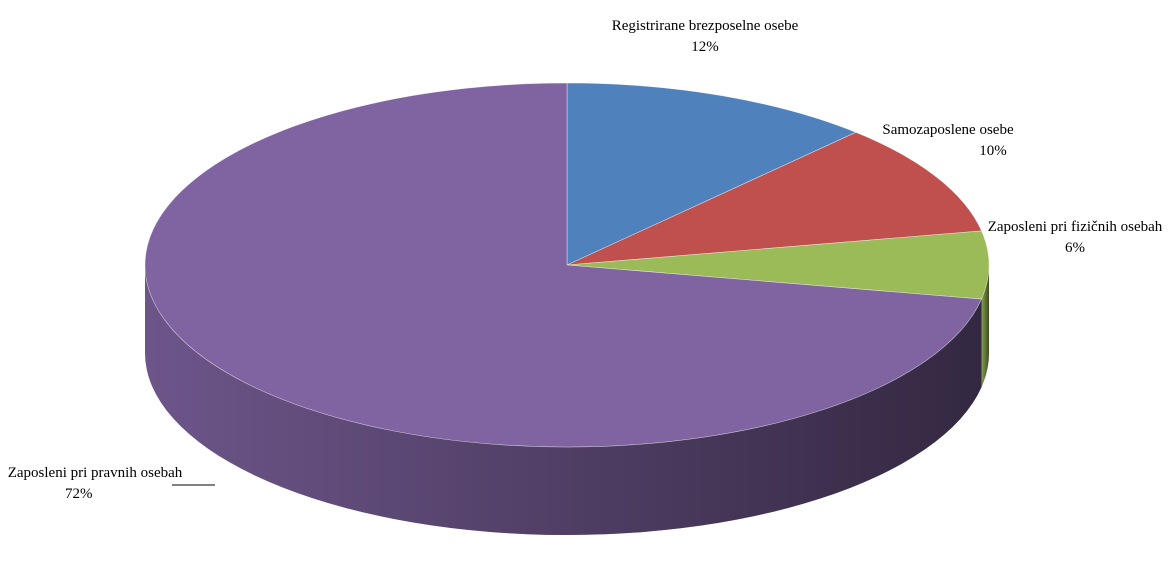 Image resolution: width=1169 pixels, height=574 pixels. What do you see at coordinates (705, 37) in the screenshot?
I see `slice-label: Registrirane brezposelne osebe 12%` at bounding box center [705, 37].